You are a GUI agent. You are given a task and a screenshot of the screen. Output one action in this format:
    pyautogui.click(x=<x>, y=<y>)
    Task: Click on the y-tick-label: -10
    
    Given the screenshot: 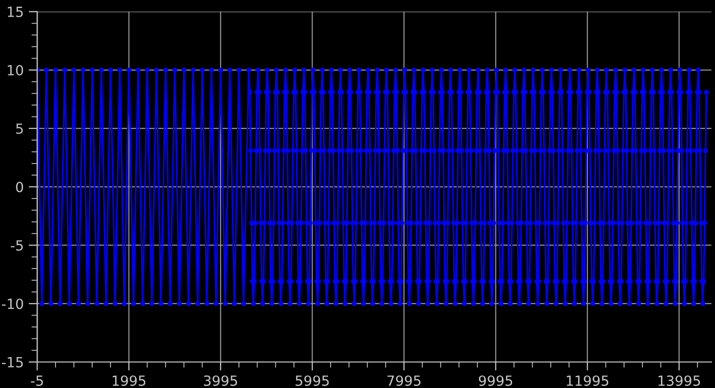 What is the action you would take?
    pyautogui.click(x=13, y=304)
    